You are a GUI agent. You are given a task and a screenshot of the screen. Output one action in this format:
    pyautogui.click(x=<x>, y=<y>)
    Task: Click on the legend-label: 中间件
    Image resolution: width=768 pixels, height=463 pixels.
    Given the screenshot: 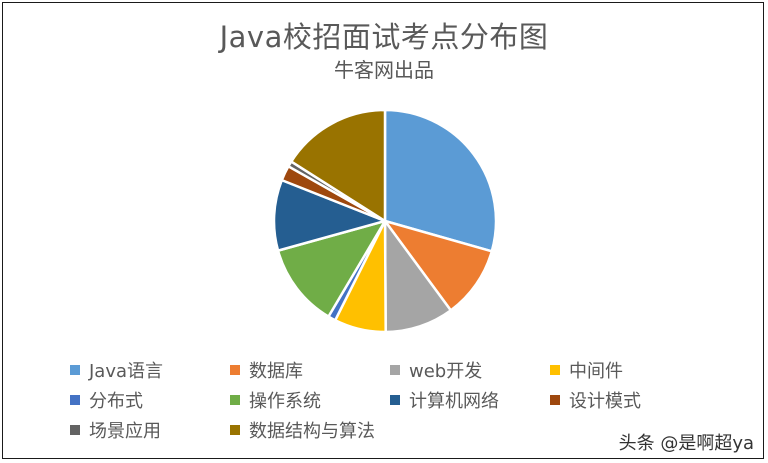 What is the action you would take?
    pyautogui.click(x=596, y=371)
    